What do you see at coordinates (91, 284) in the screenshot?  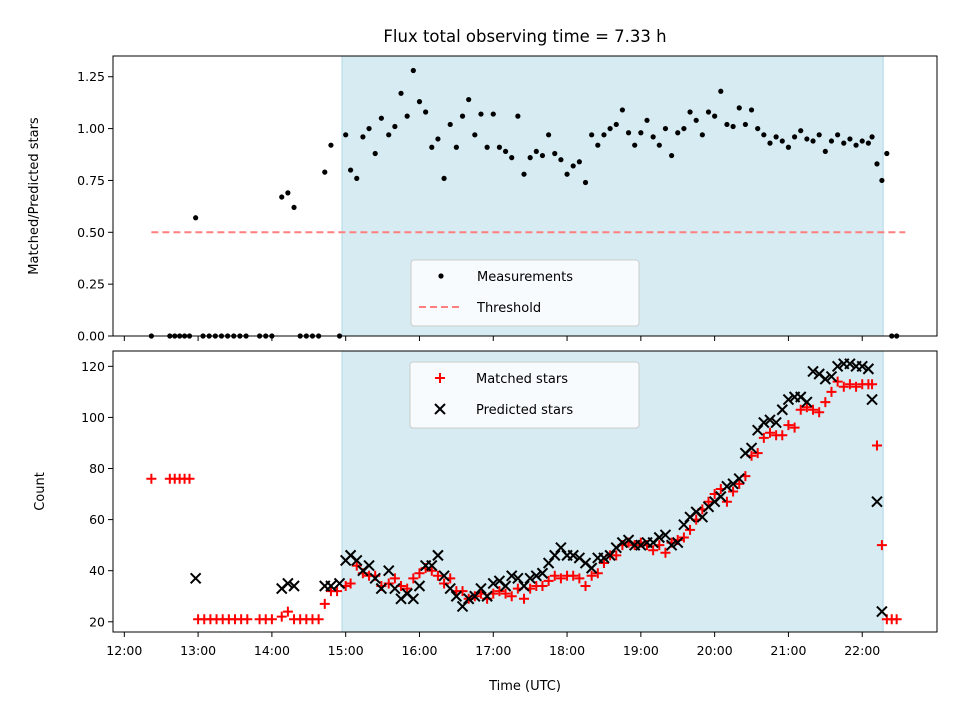 I see `y-tick-label: 0.25` at bounding box center [91, 284].